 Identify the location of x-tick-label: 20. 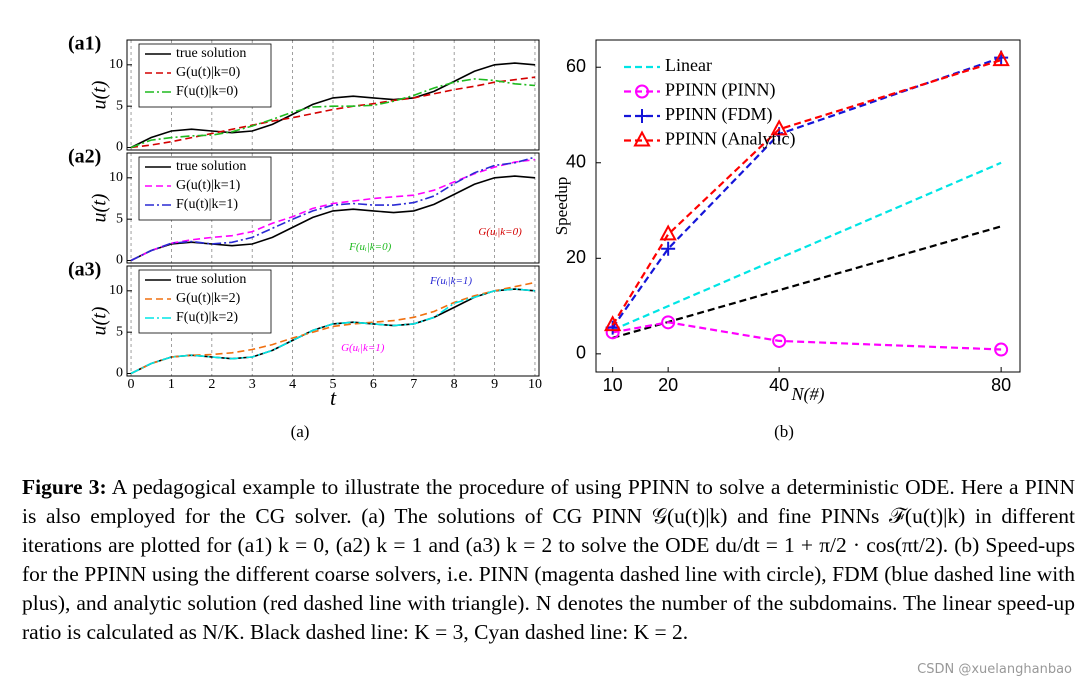
(668, 385).